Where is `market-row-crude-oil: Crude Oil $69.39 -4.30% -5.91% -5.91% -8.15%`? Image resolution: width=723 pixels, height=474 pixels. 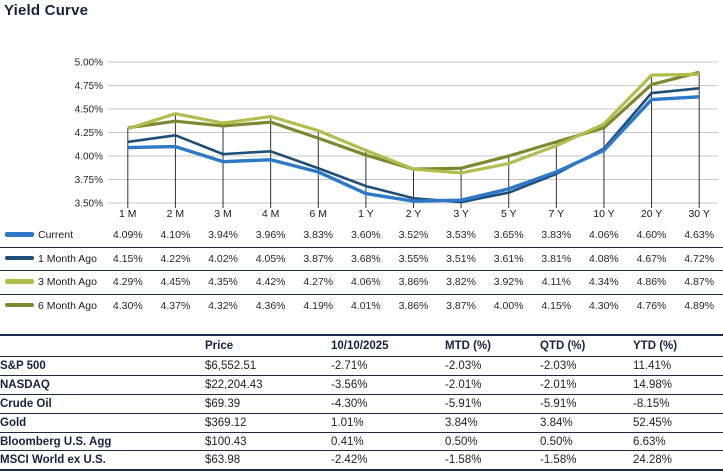
market-row-crude-oil: Crude Oil $69.39 -4.30% -5.91% -5.91% -8.15% is located at coordinates (361, 404).